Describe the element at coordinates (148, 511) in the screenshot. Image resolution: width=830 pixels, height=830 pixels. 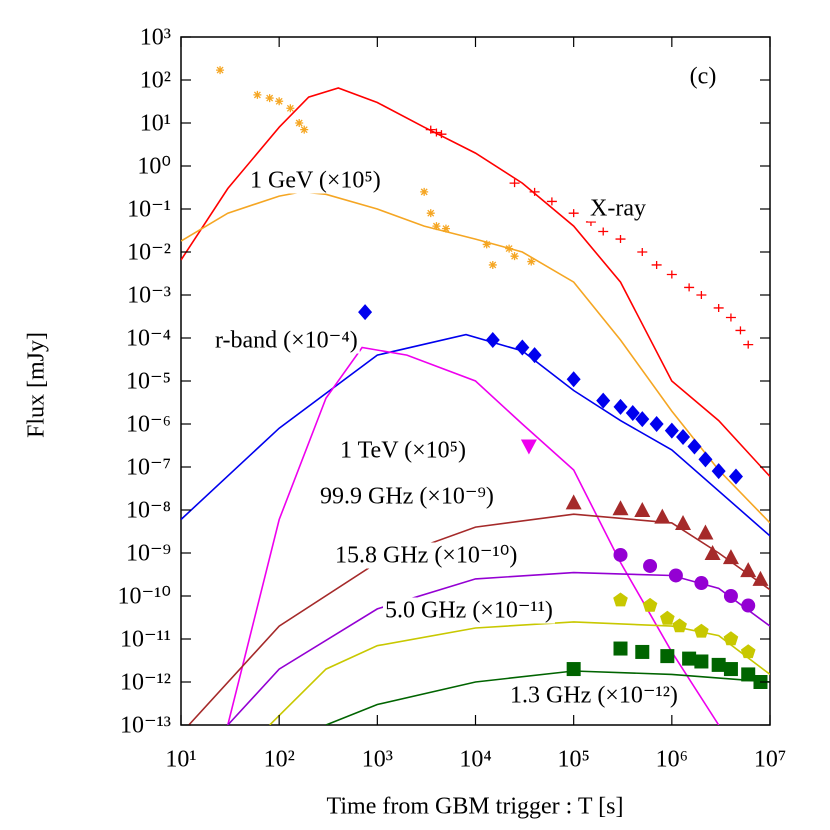
I see `y-tick-label: 10⁻⁸` at that location.